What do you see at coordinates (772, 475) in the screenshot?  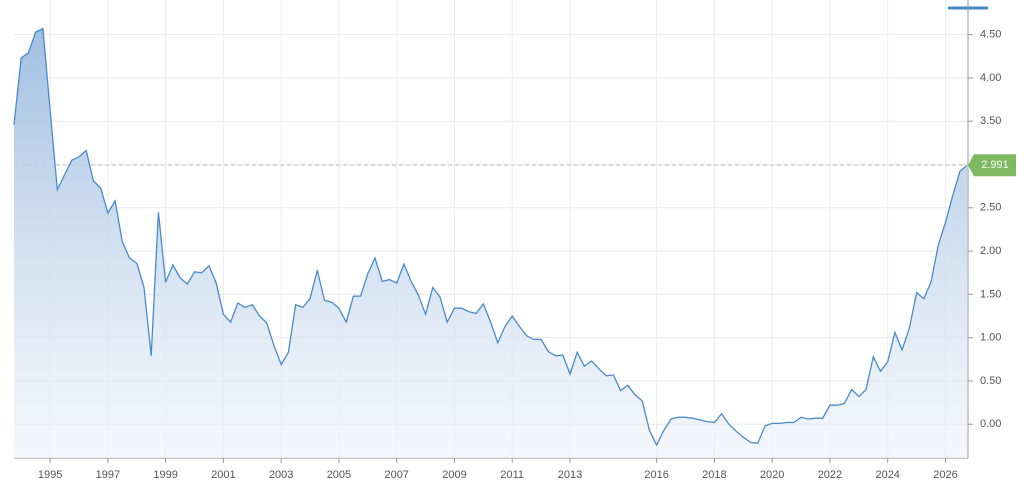 I see `x-tick-label: 2020` at bounding box center [772, 475].